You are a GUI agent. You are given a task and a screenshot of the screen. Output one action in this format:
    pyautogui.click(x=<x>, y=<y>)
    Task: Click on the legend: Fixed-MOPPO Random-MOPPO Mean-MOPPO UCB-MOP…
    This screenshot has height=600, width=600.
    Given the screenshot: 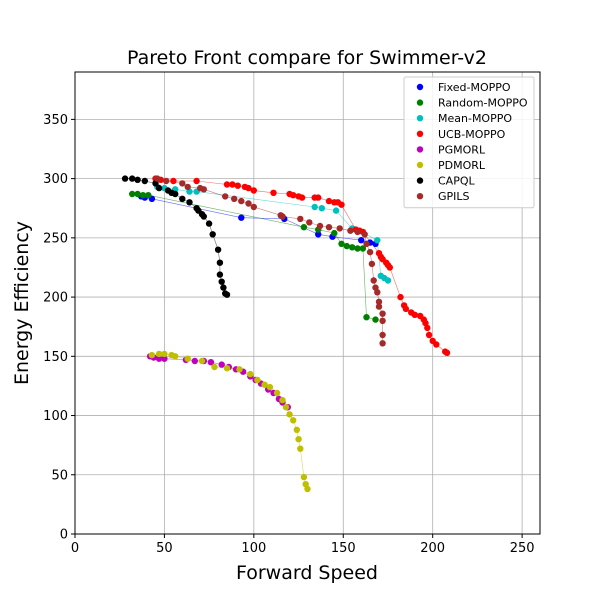 What is the action you would take?
    pyautogui.click(x=469, y=142)
    